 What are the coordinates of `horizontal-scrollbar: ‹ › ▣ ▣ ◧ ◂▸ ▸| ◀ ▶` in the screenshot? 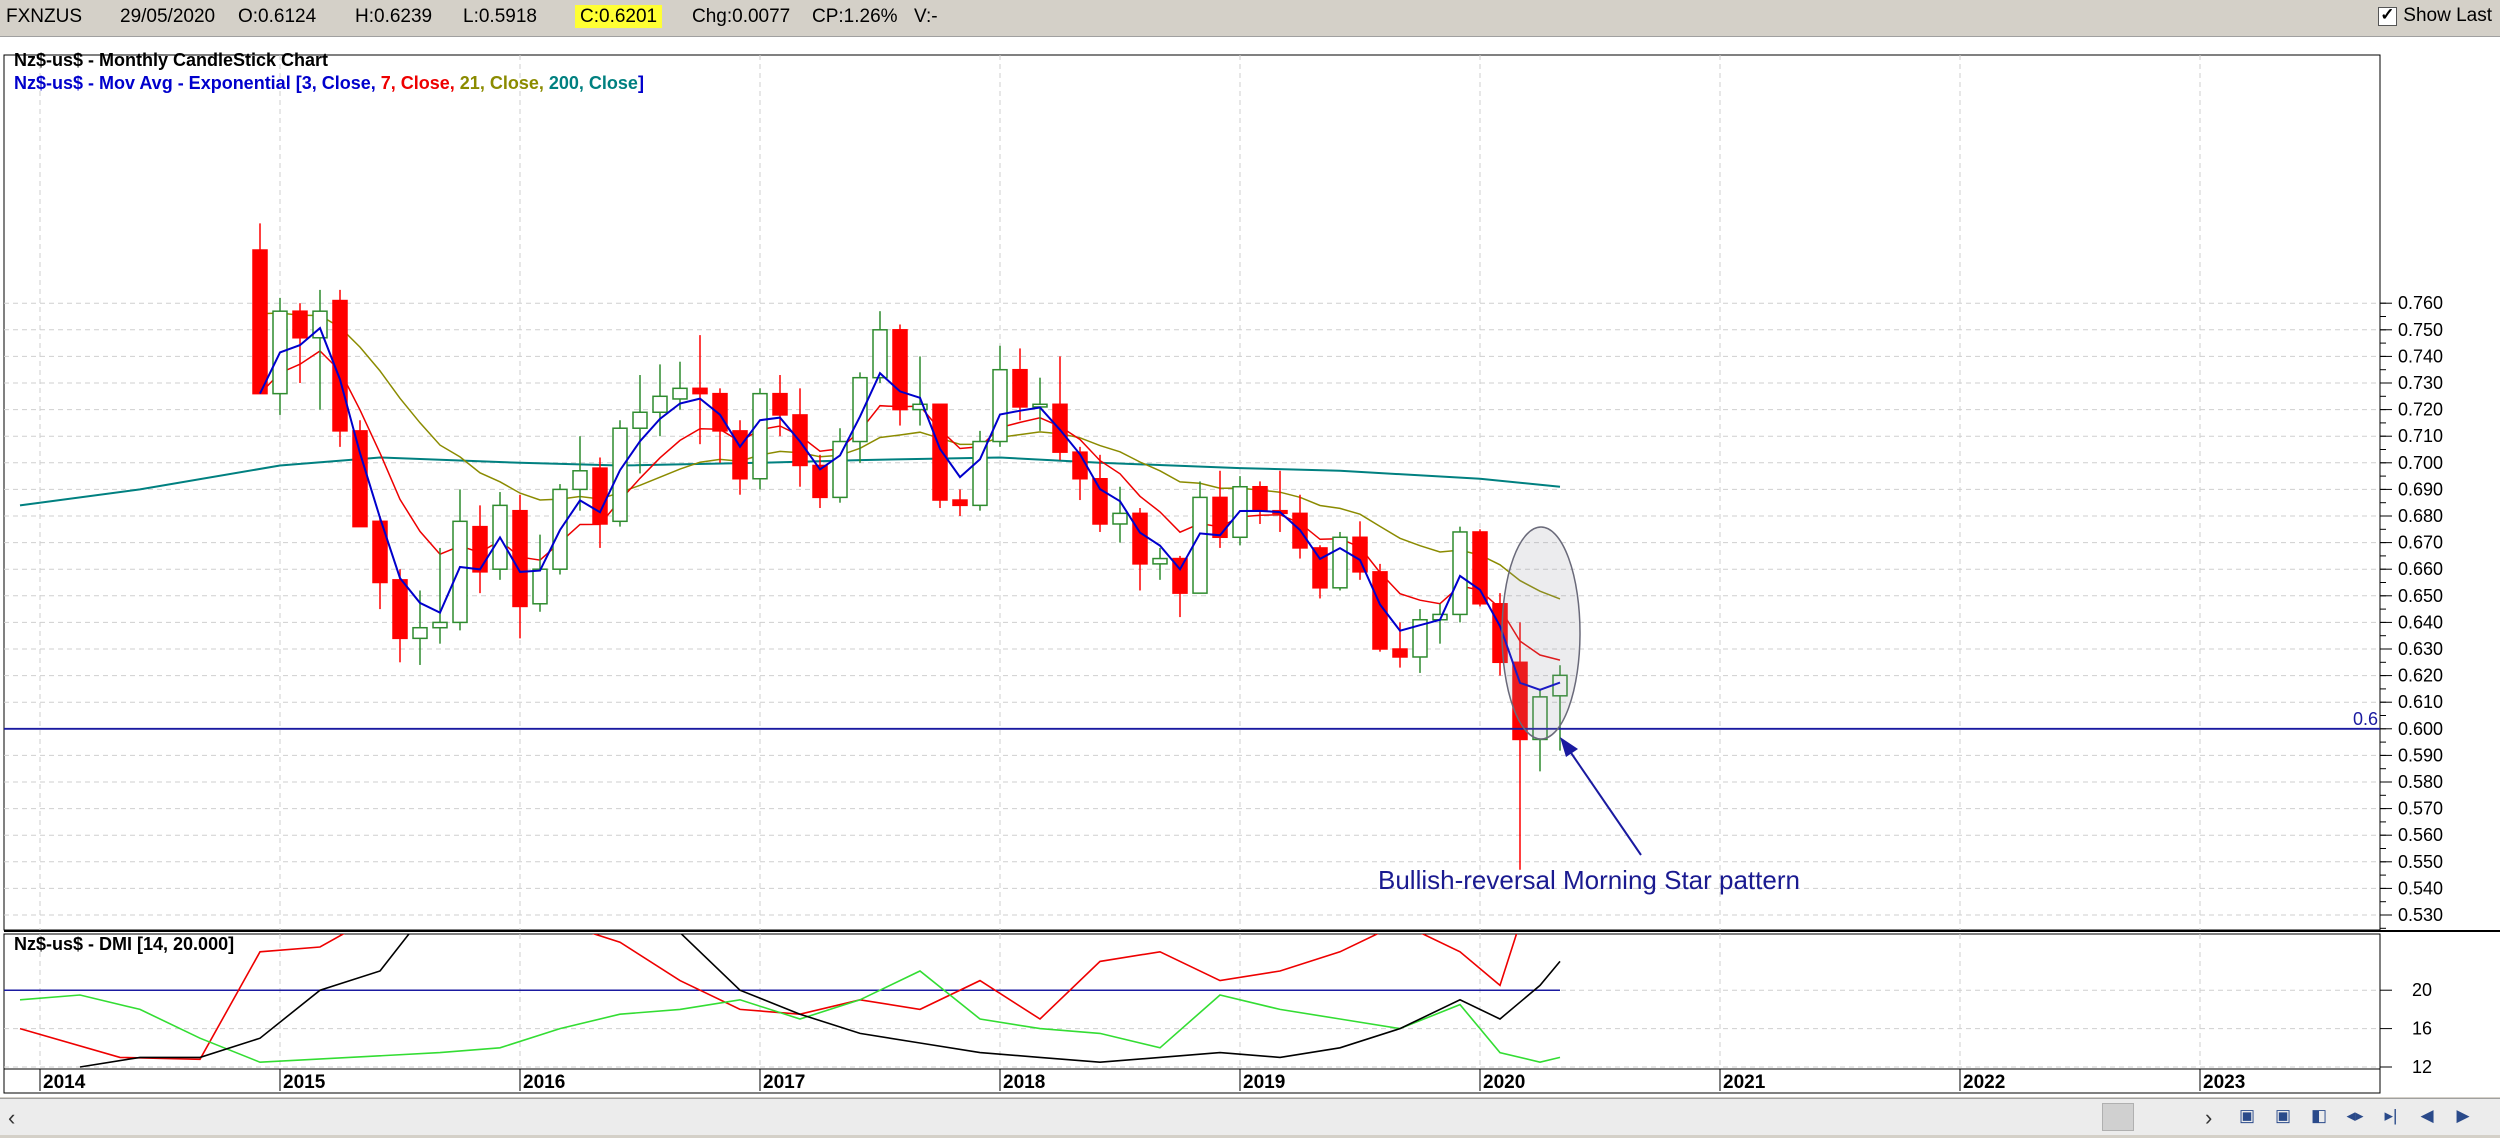 It's located at (1250, 1116).